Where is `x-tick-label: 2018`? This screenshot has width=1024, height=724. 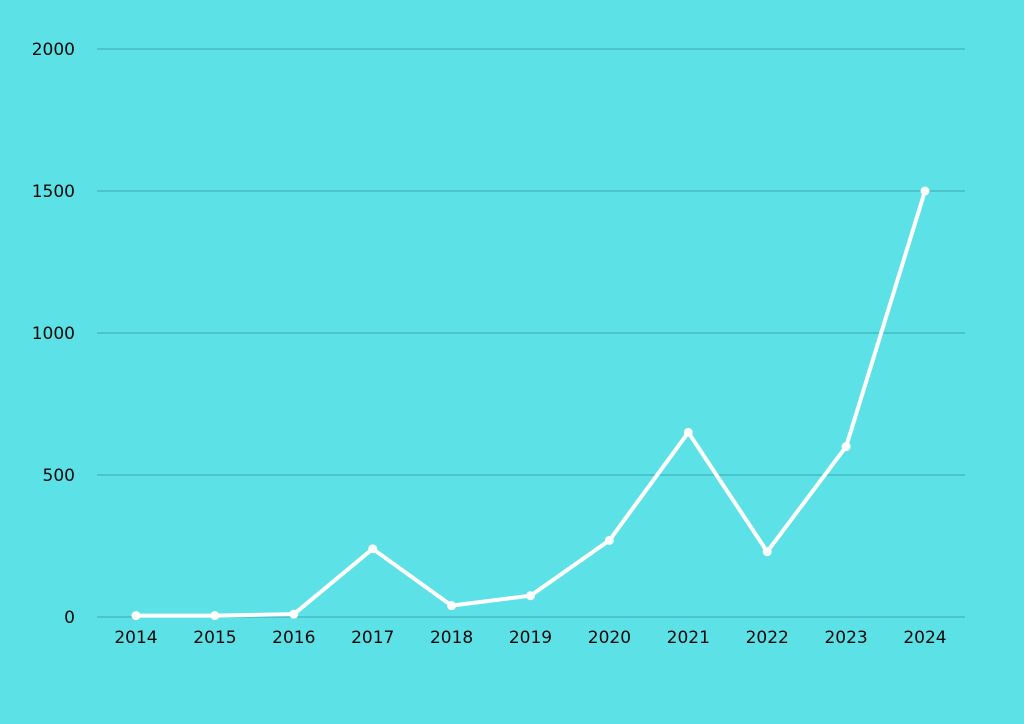
x-tick-label: 2018 is located at coordinates (451, 638).